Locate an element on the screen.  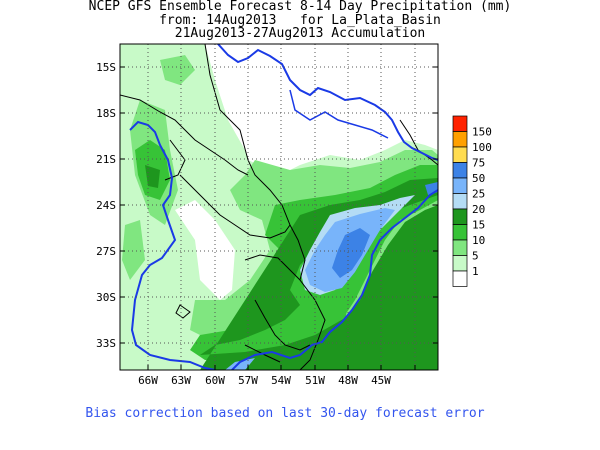
lon-label: 54W is located at coordinates (281, 380).